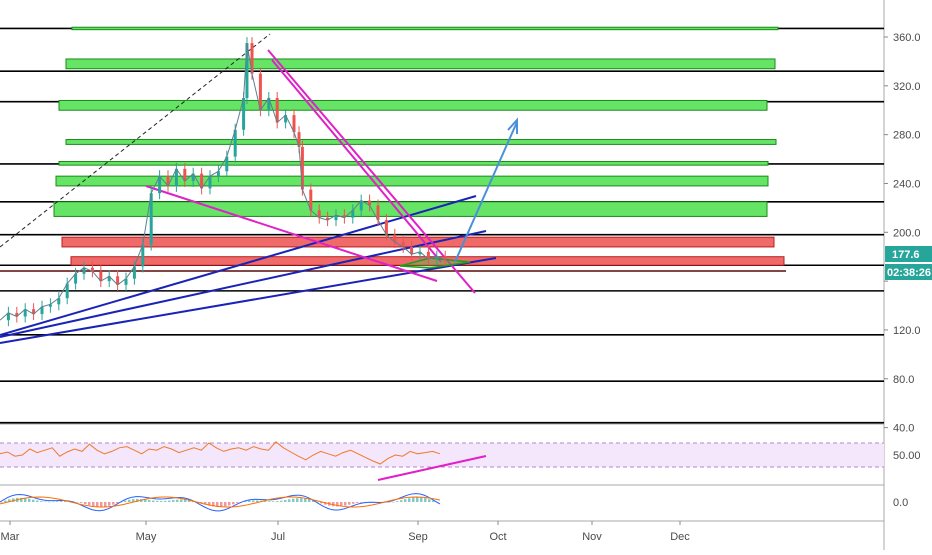 This screenshot has height=555, width=932. Describe the element at coordinates (278, 537) in the screenshot. I see `date-tick-label-2: Jul` at that location.